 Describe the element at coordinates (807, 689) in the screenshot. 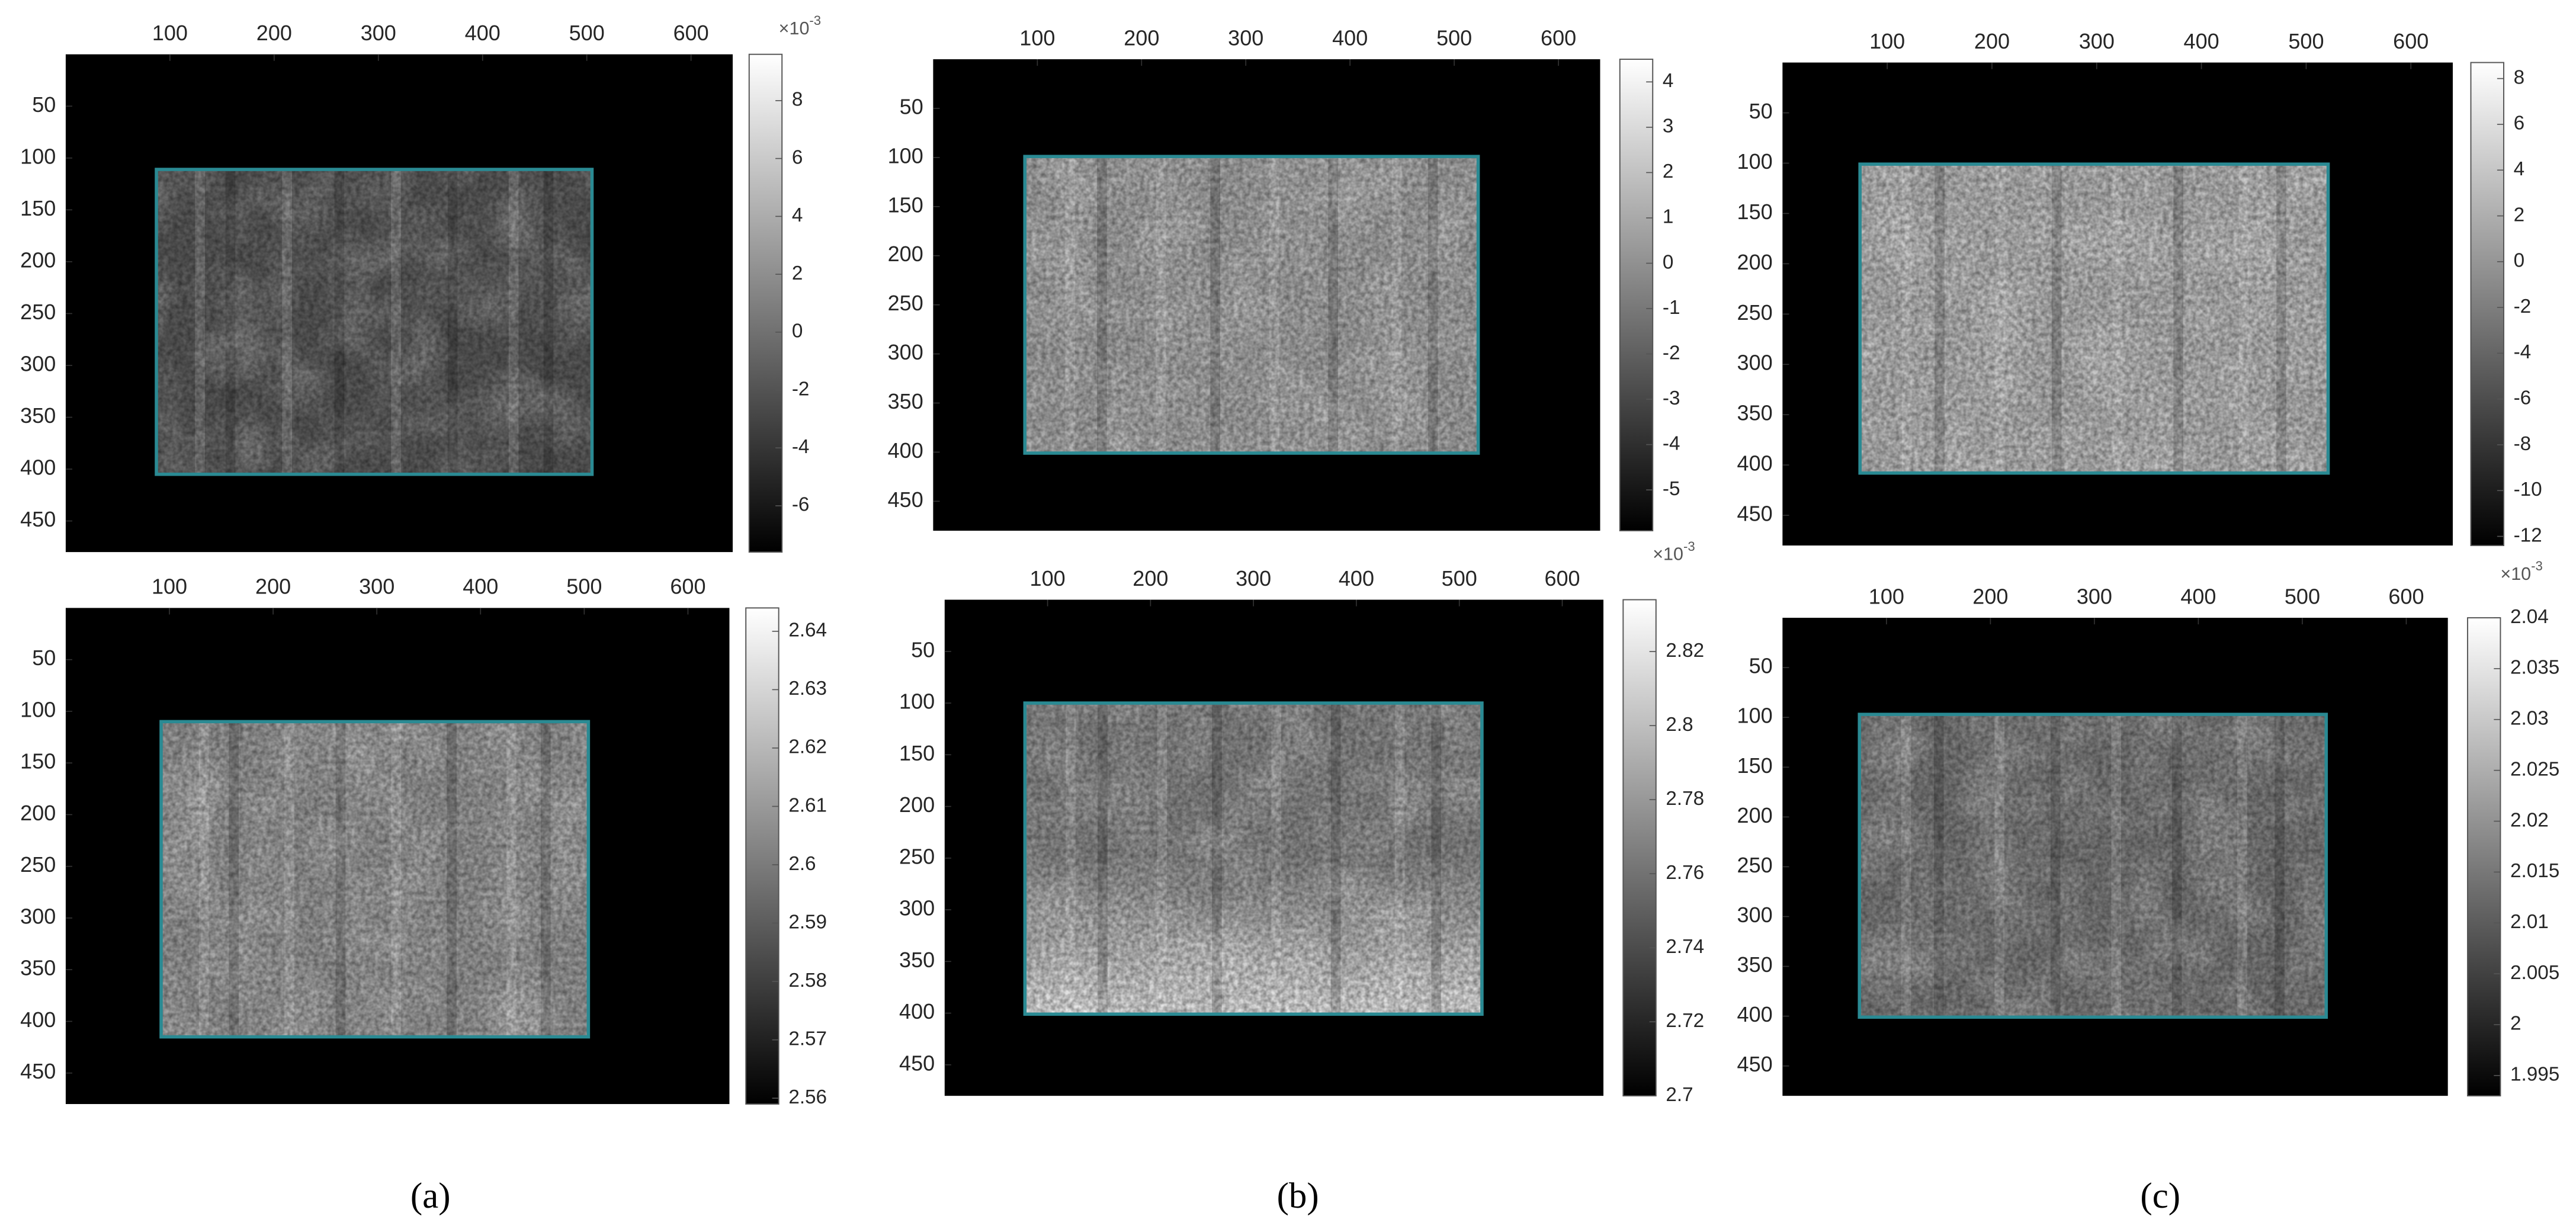

I see `colorbar-tick-label: 2.63` at that location.